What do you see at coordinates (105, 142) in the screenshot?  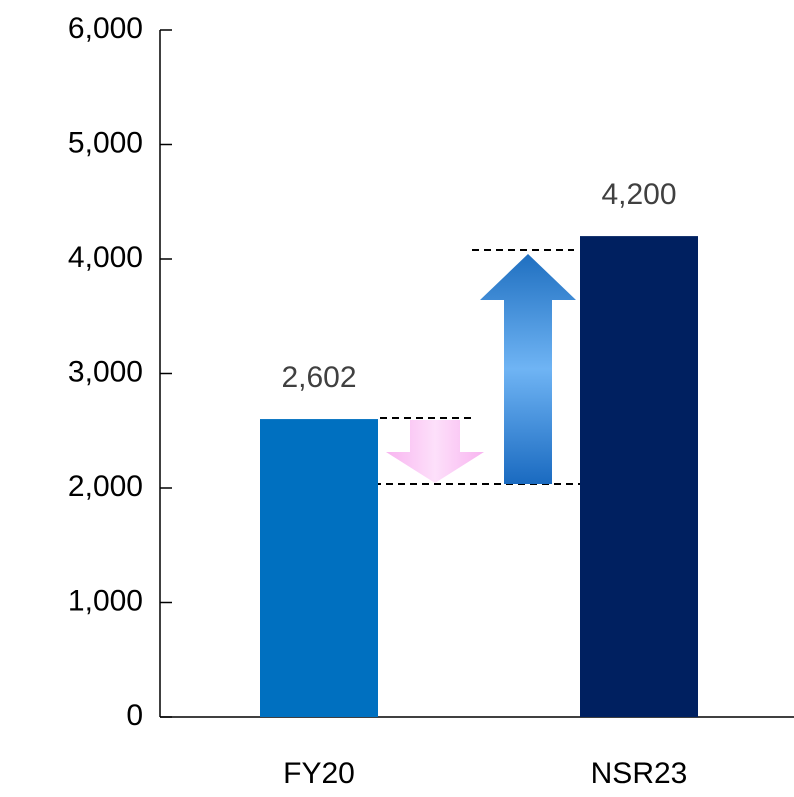 I see `y-tick-label: 5,000` at bounding box center [105, 142].